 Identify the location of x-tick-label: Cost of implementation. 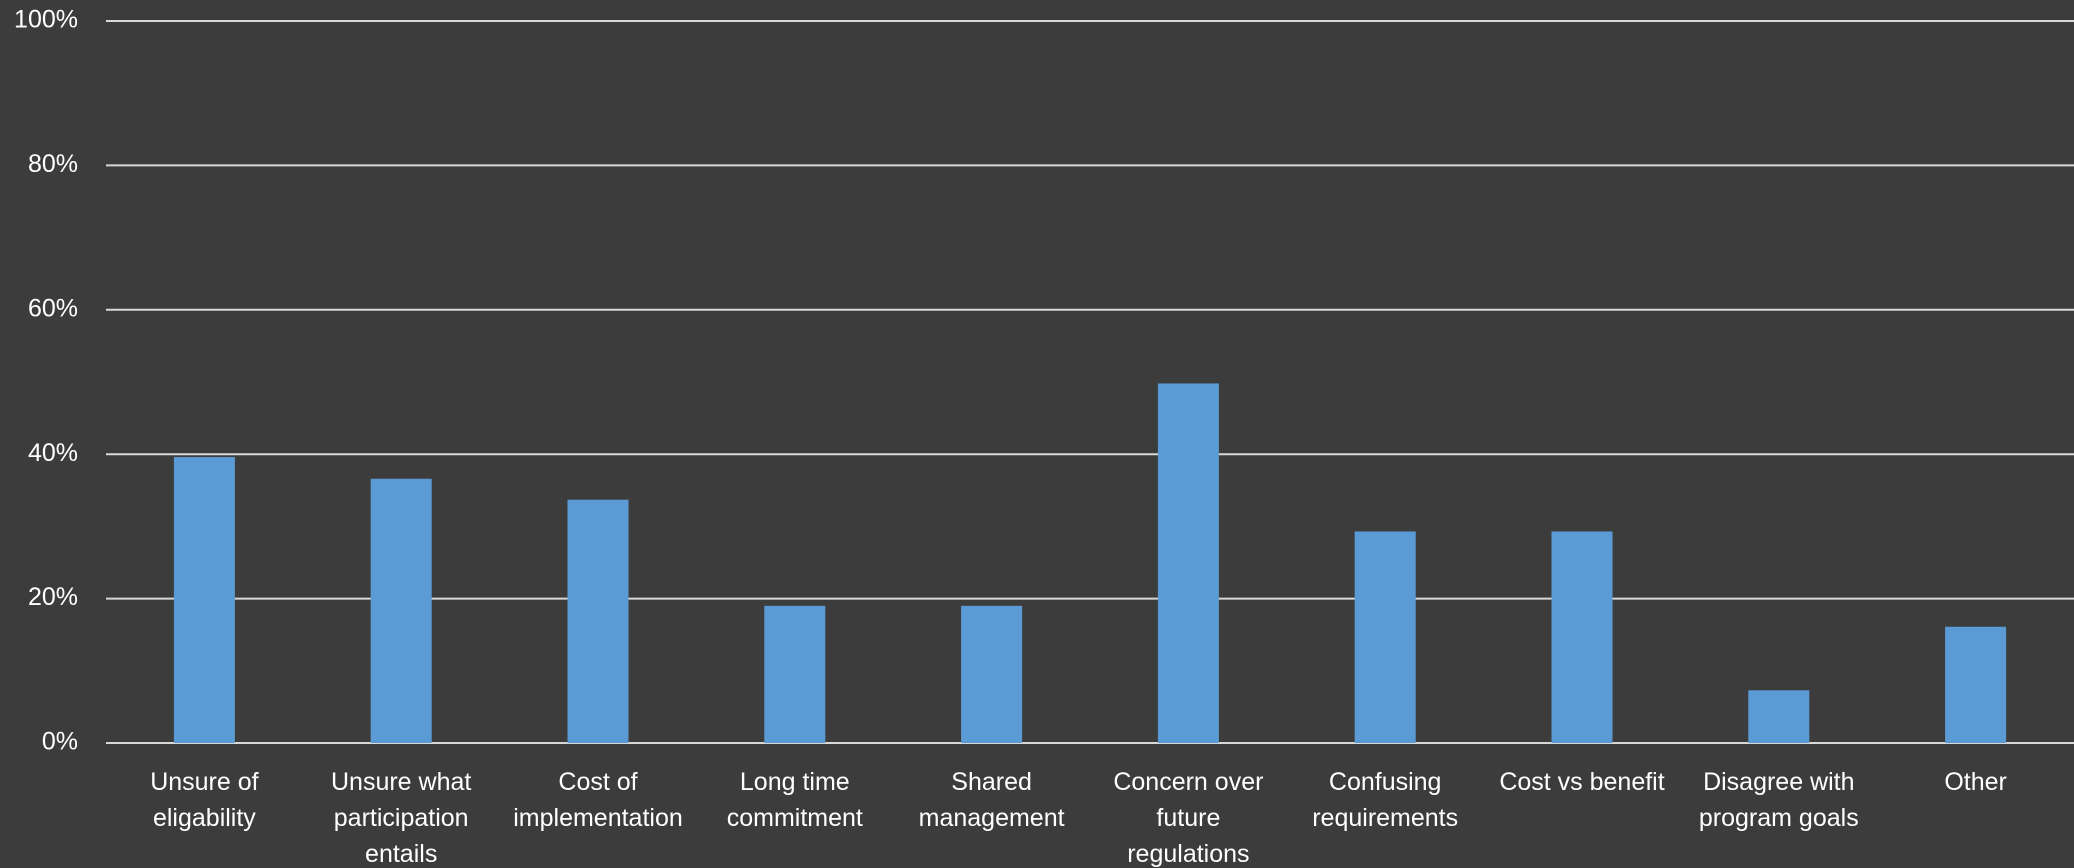
(598, 800).